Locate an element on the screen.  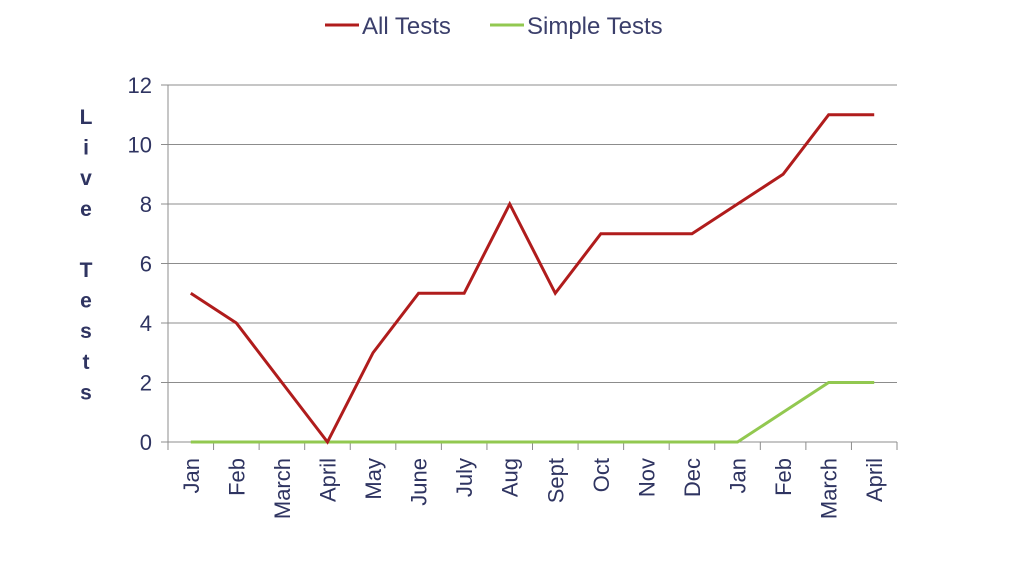
y-axis-label-char: L is located at coordinates (86, 117).